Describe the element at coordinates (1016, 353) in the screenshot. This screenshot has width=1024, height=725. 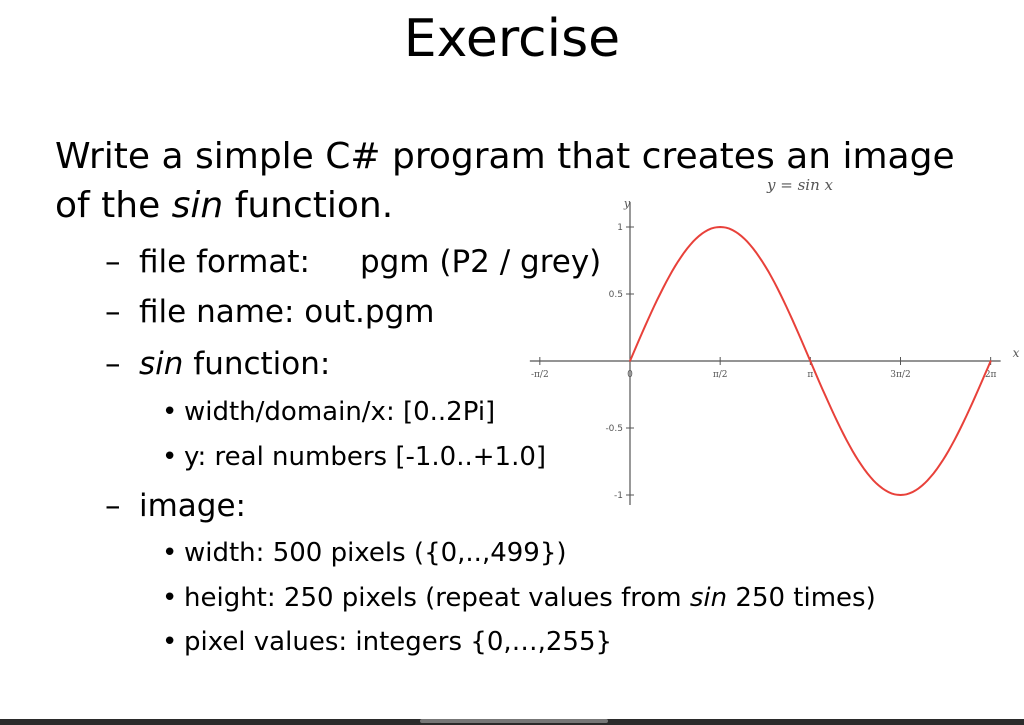
I see `x-axis-label: x` at that location.